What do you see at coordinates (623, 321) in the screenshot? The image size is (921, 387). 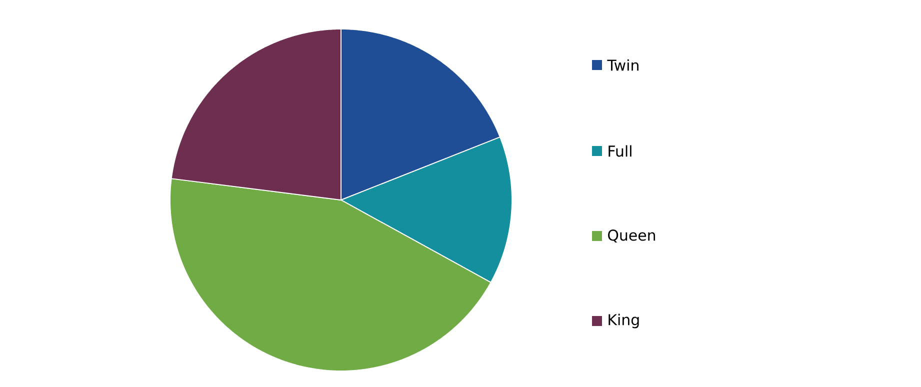 I see `legend-label: King` at bounding box center [623, 321].